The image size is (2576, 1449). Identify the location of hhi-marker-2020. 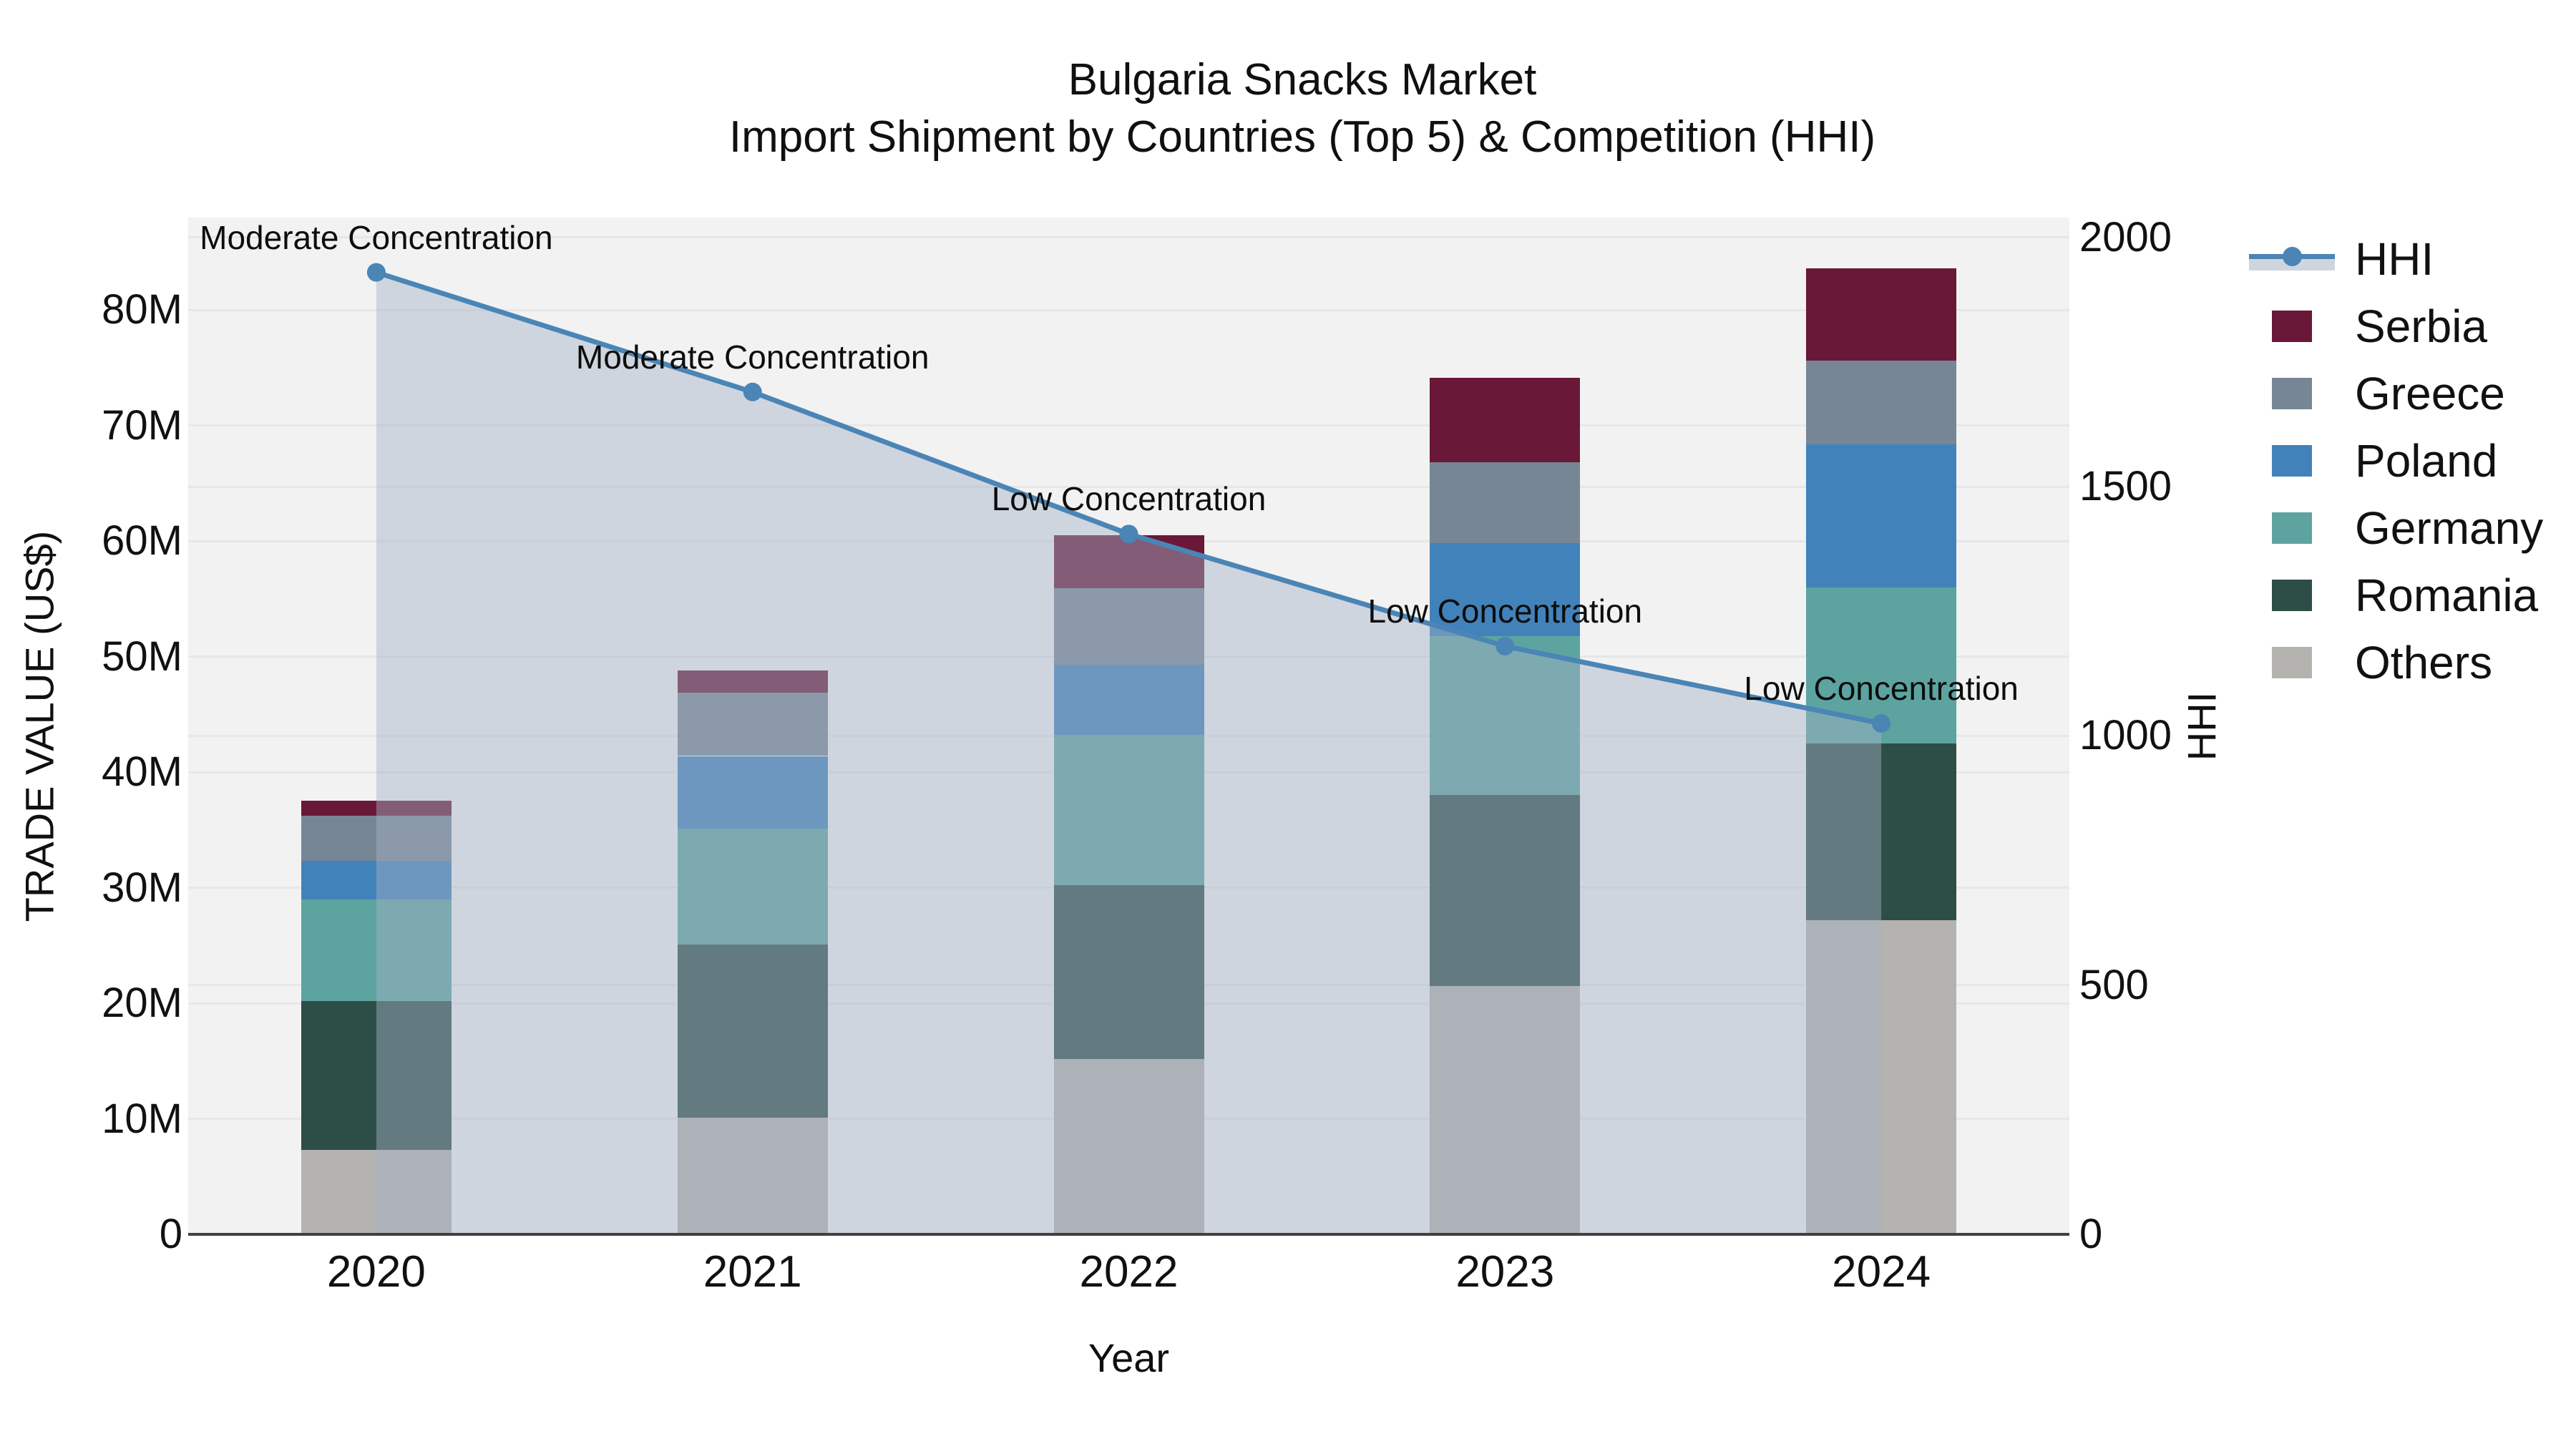
(376, 272).